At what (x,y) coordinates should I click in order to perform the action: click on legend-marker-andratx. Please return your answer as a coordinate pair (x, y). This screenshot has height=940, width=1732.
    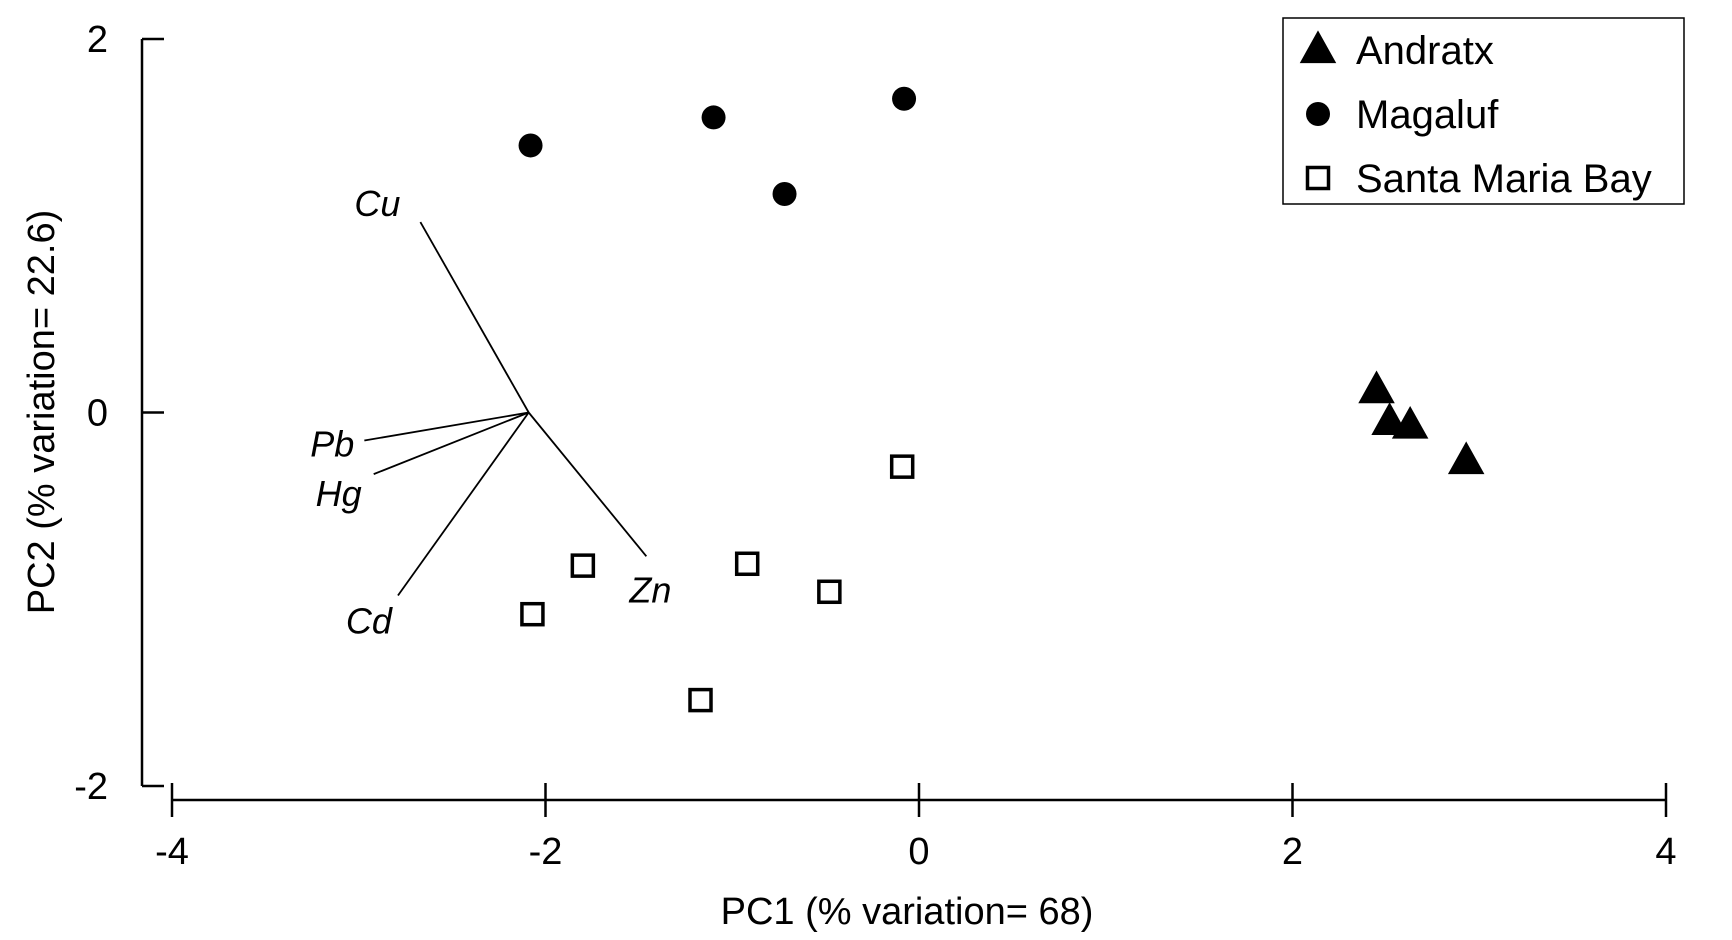
    Looking at the image, I should click on (1318, 47).